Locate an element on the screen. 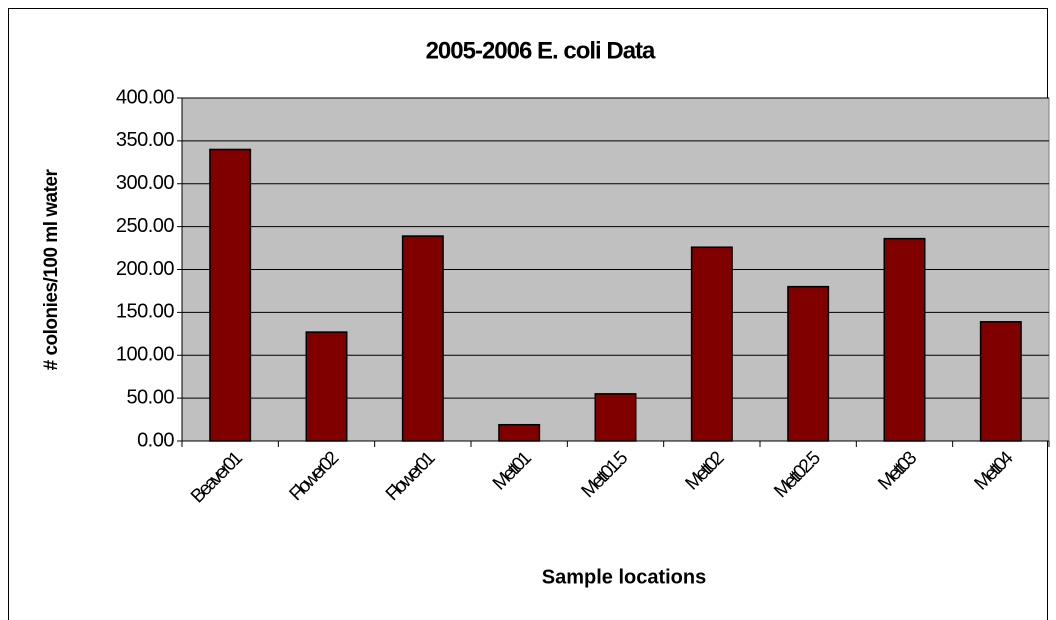  y-tick-label: 400.00 is located at coordinates (145, 97).